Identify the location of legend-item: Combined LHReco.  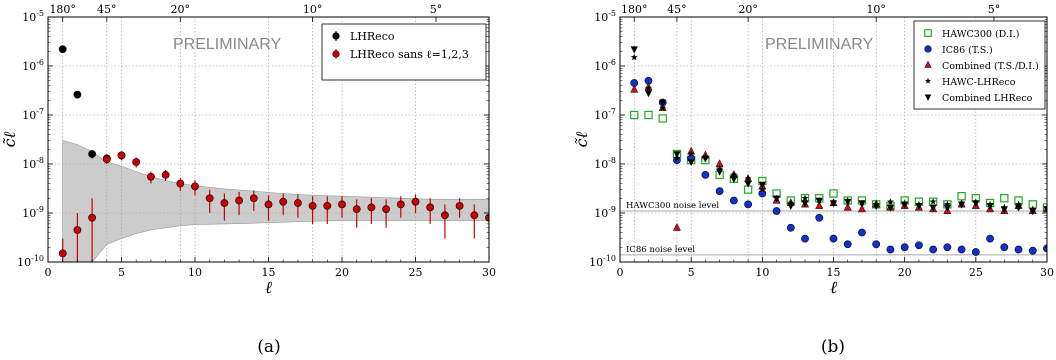
(978, 98).